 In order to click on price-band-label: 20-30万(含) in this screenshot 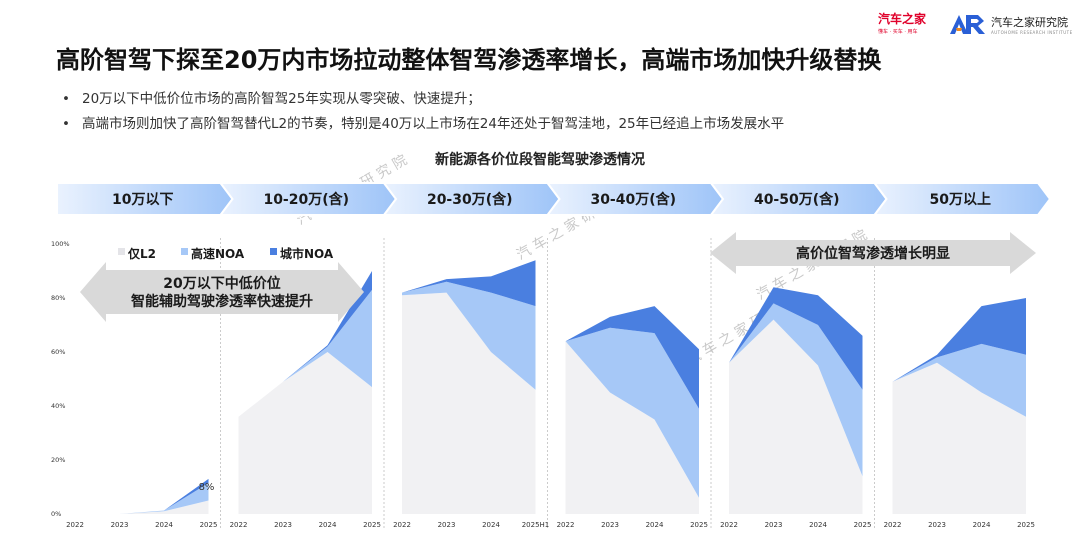, I will do `click(470, 199)`.